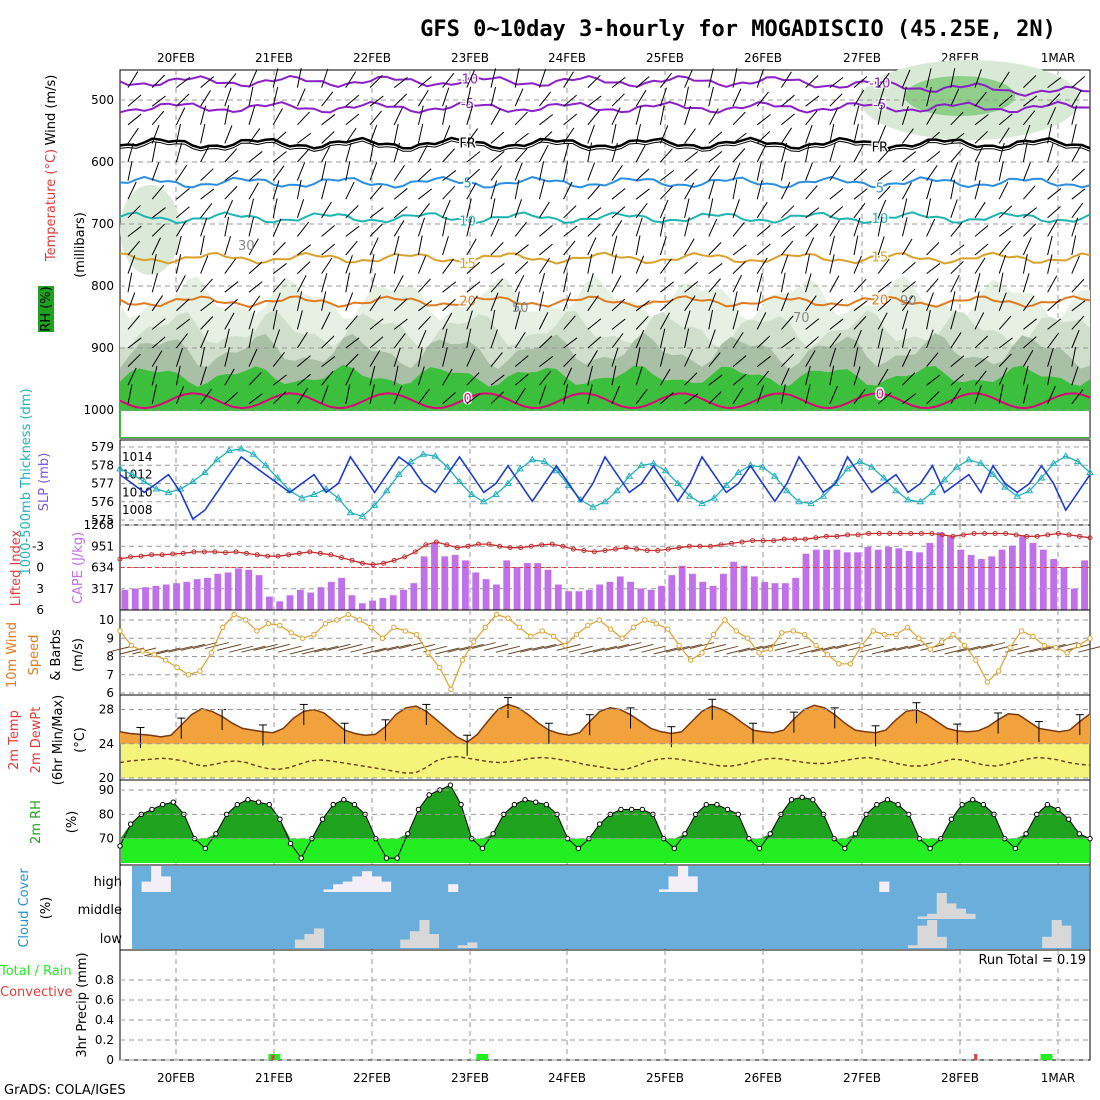  What do you see at coordinates (309, 941) in the screenshot?
I see `cloud-bar-low` at bounding box center [309, 941].